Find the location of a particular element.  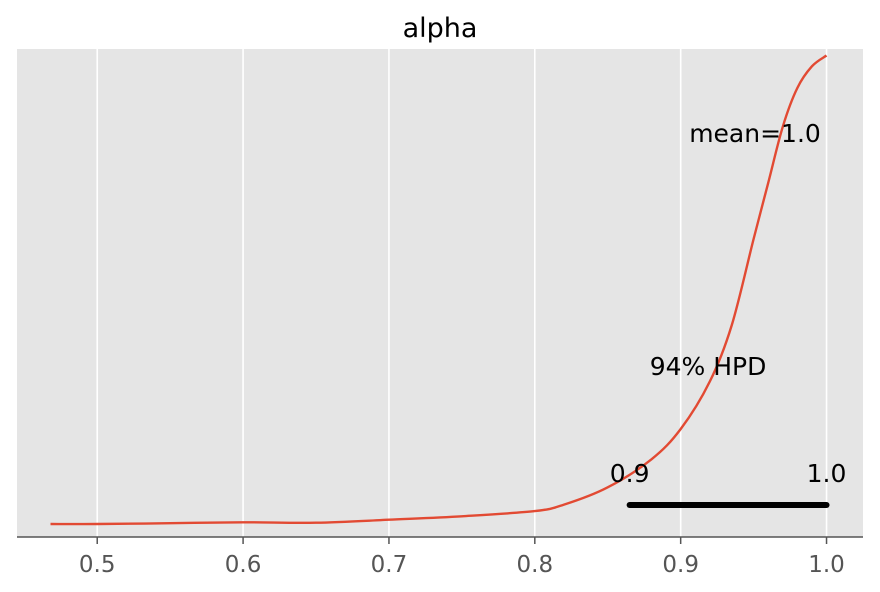

x-axis-ticks: 0.5 0.6 0.7 0.8 0.9 1.0 is located at coordinates (462, 557).